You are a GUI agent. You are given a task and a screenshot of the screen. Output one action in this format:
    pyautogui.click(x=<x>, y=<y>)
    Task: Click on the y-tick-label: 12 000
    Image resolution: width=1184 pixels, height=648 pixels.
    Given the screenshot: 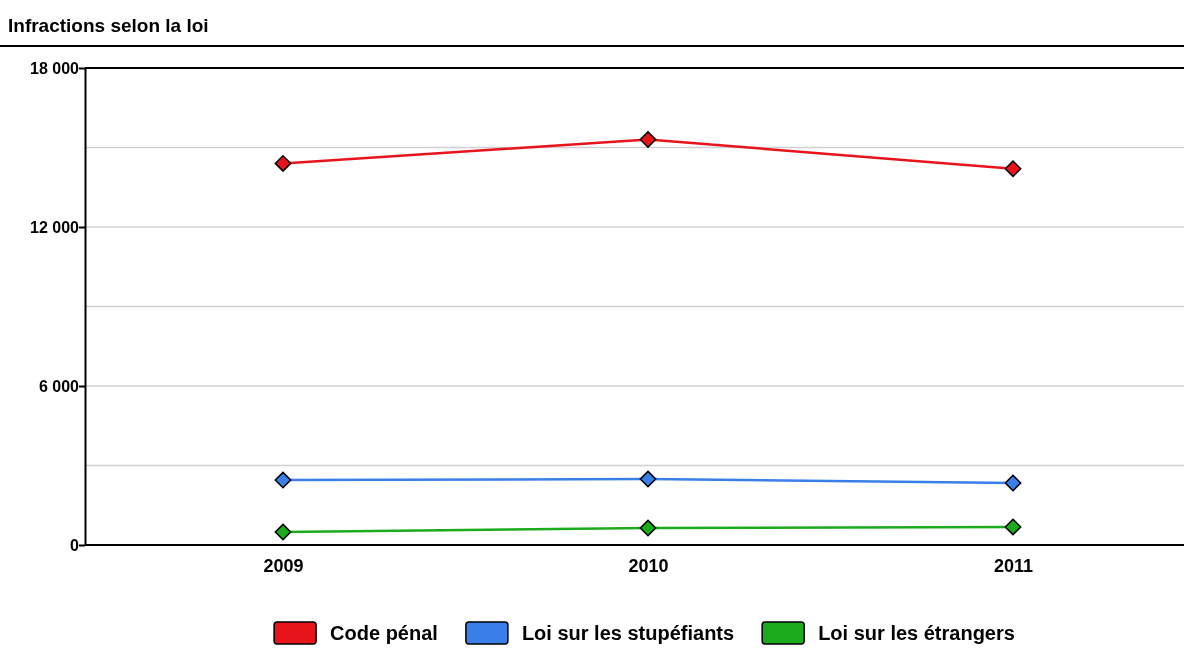 What is the action you would take?
    pyautogui.click(x=55, y=227)
    